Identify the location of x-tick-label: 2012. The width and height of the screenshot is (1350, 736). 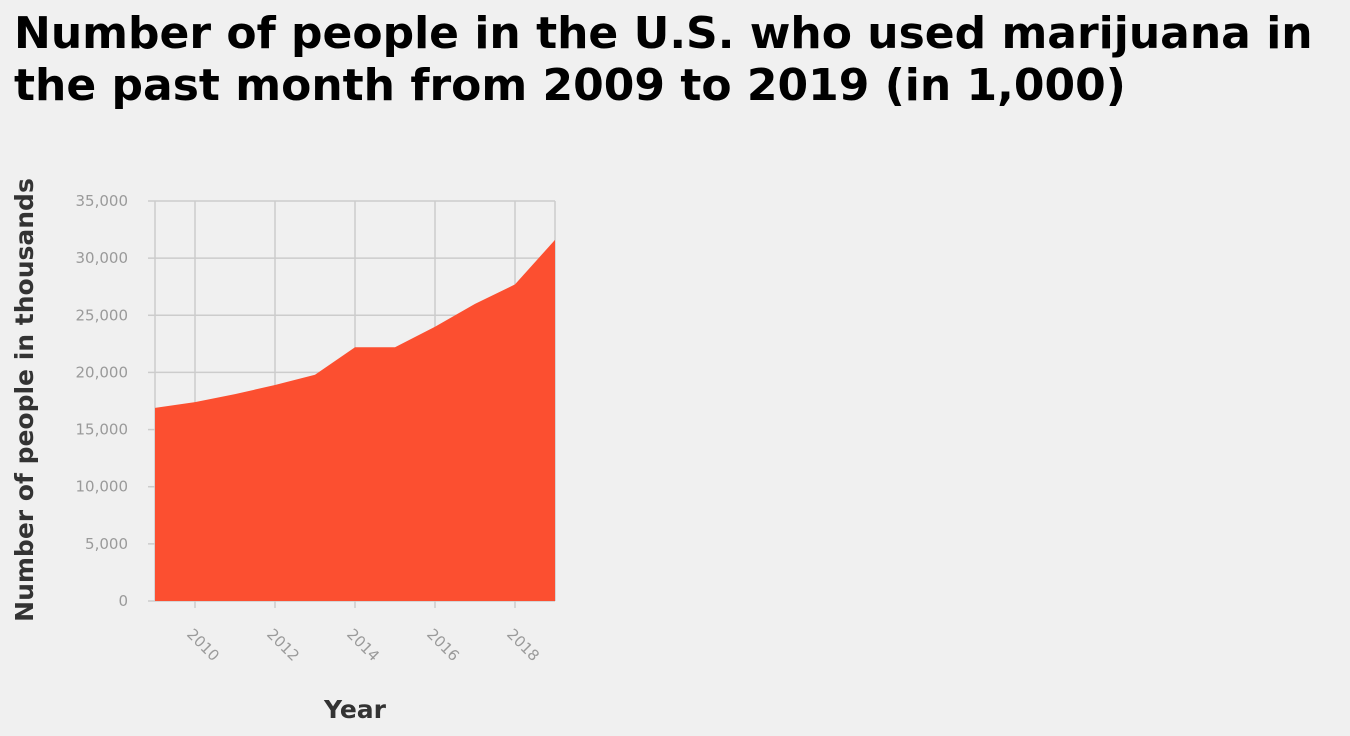
(283, 645).